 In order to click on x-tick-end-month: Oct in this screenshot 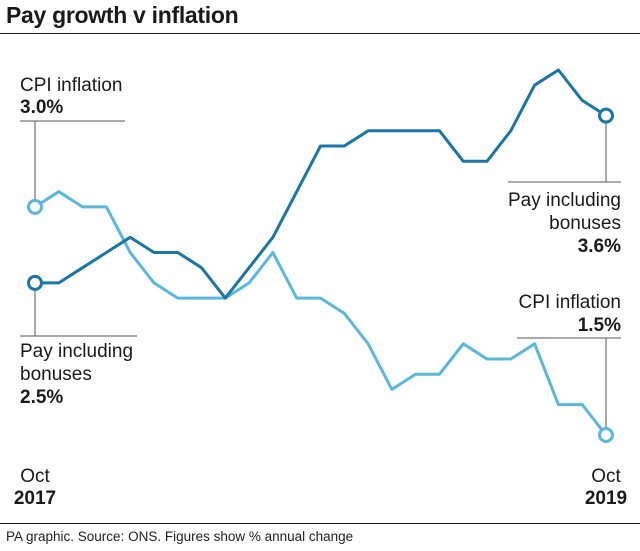, I will do `click(606, 476)`.